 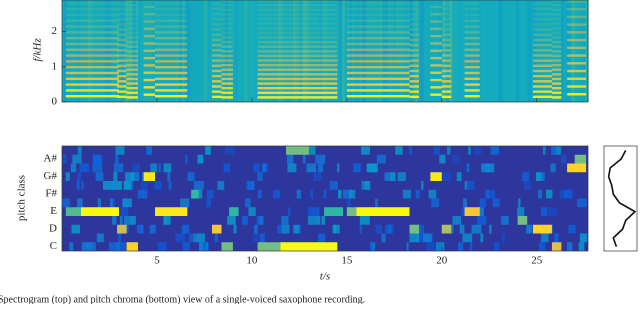 I want to click on y-tick-label: E, so click(x=53, y=211).